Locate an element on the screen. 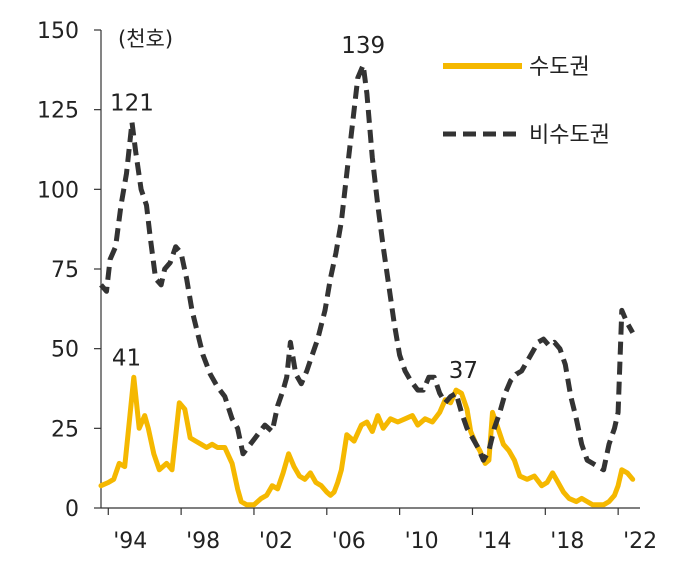 The width and height of the screenshot is (686, 581). peak-annotation: 121 is located at coordinates (132, 103).